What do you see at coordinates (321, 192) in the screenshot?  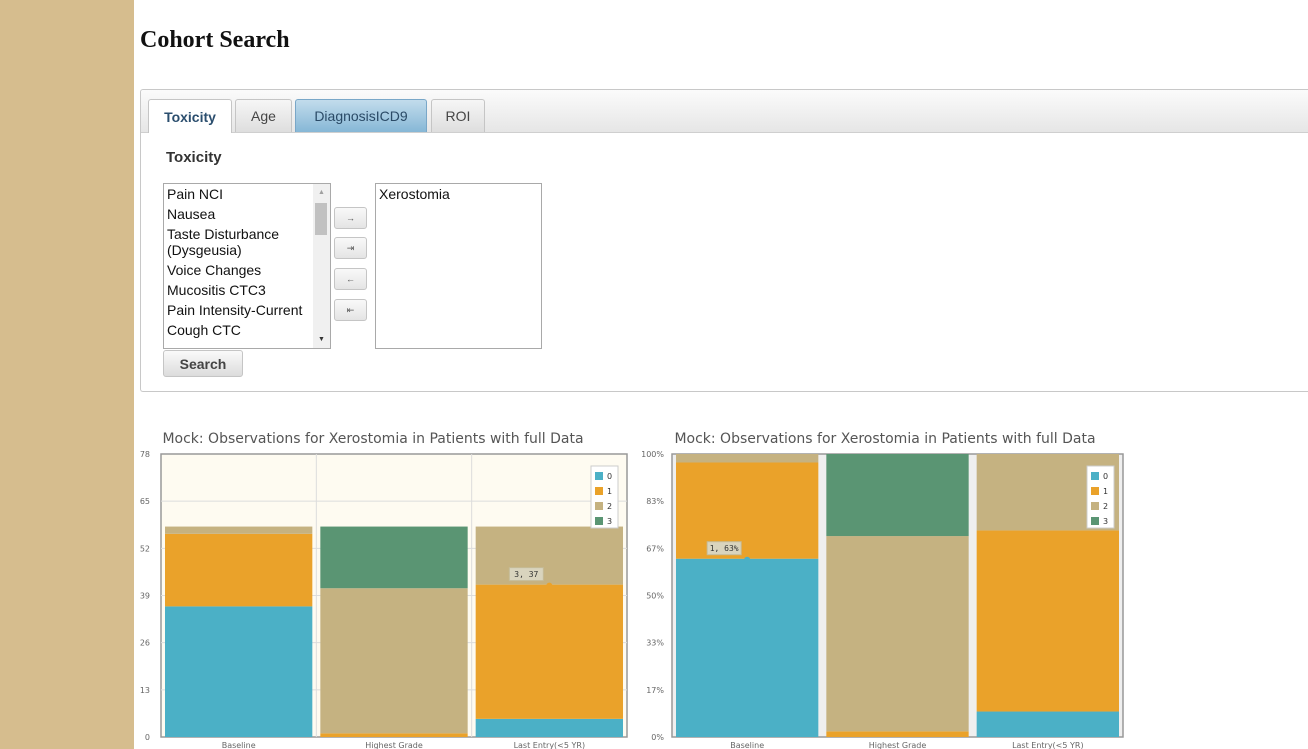 I see `scroll-up-icon: ▲` at bounding box center [321, 192].